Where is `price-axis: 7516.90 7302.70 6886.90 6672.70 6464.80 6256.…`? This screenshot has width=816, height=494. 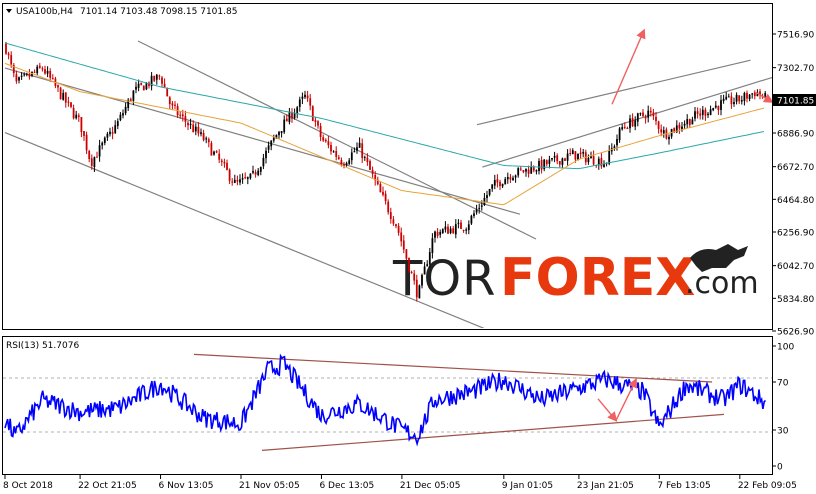
price-axis: 7516.90 7302.70 6886.90 6672.70 6464.80 6256.… is located at coordinates (793, 171).